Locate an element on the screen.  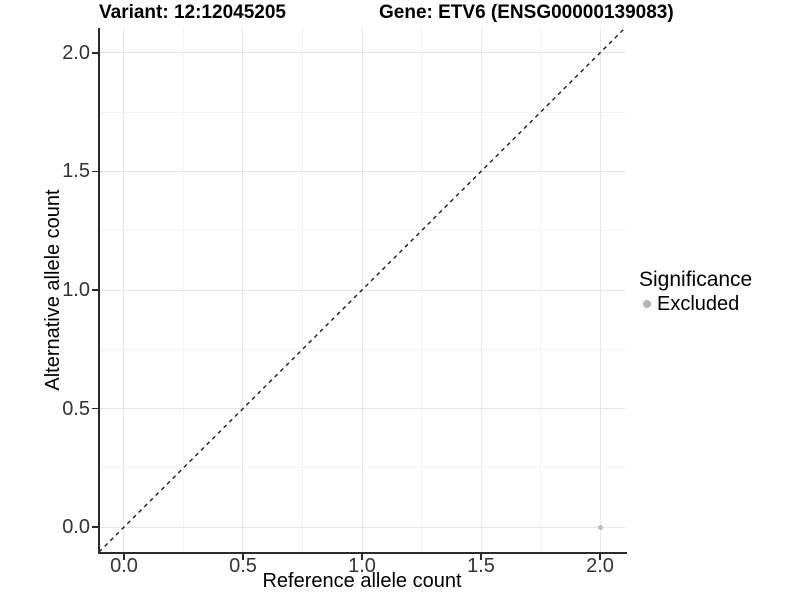
legend-point-icon is located at coordinates (647, 304).